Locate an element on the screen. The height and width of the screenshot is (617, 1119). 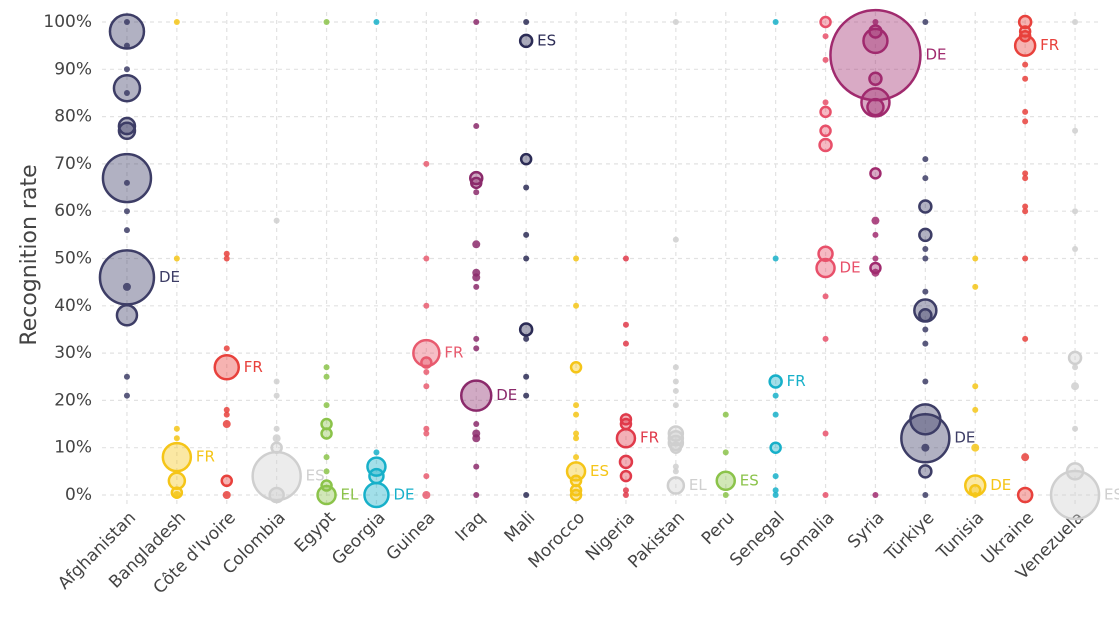
x-tick-label: Mali is located at coordinates (520, 527).